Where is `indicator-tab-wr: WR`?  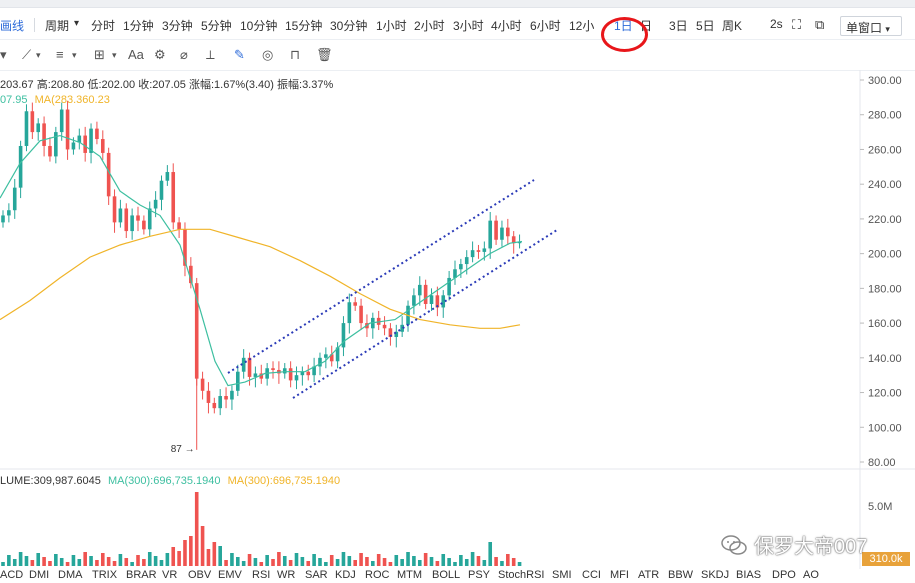
indicator-tab-wr: WR is located at coordinates (286, 575).